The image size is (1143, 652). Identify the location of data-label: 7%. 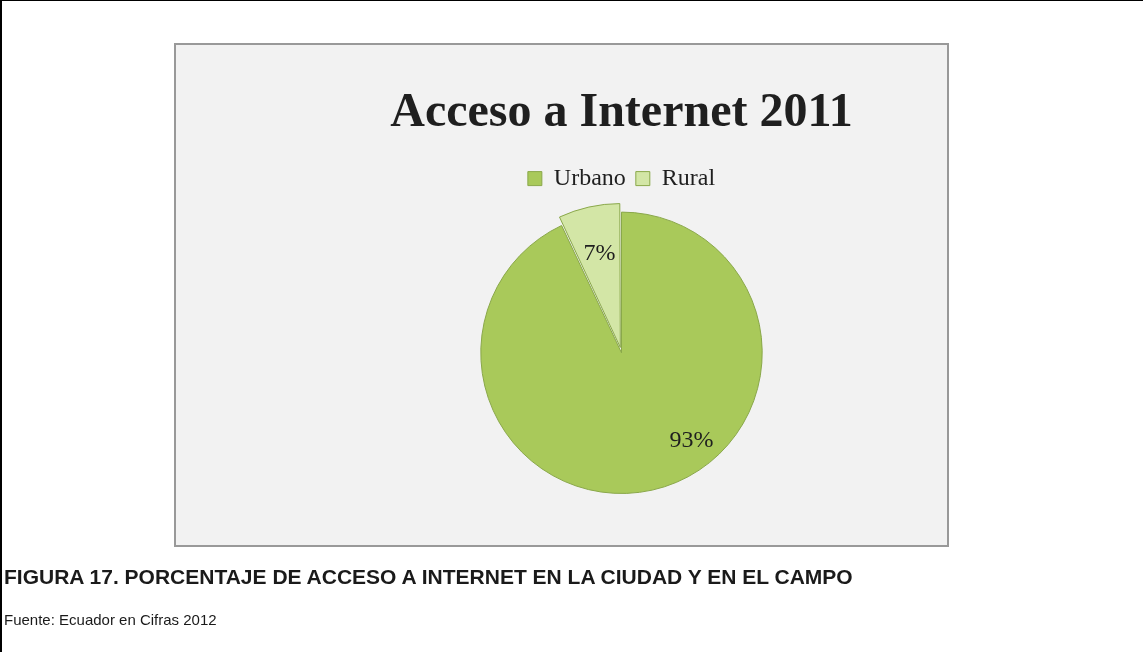
(599, 252).